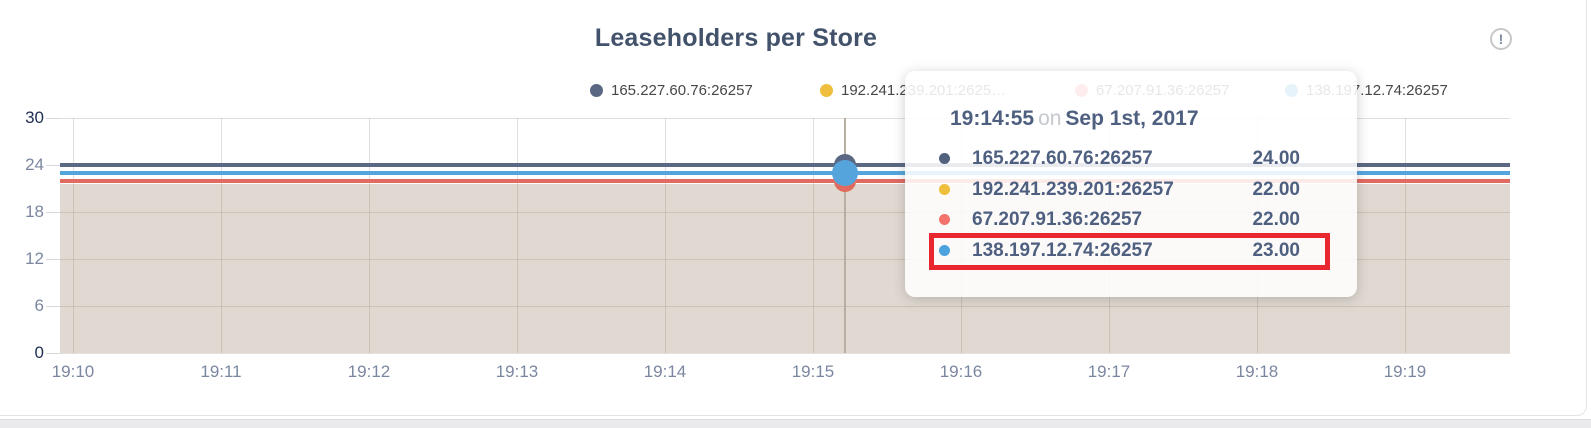  What do you see at coordinates (73, 371) in the screenshot?
I see `x-axis-label: 19:10` at bounding box center [73, 371].